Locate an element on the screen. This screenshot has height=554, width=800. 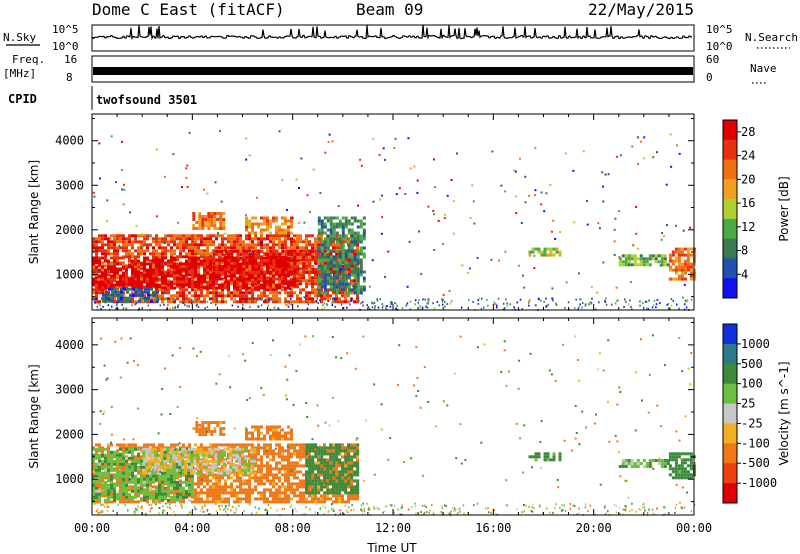
y-axis-title: Slant Range [km] is located at coordinates (34, 212).